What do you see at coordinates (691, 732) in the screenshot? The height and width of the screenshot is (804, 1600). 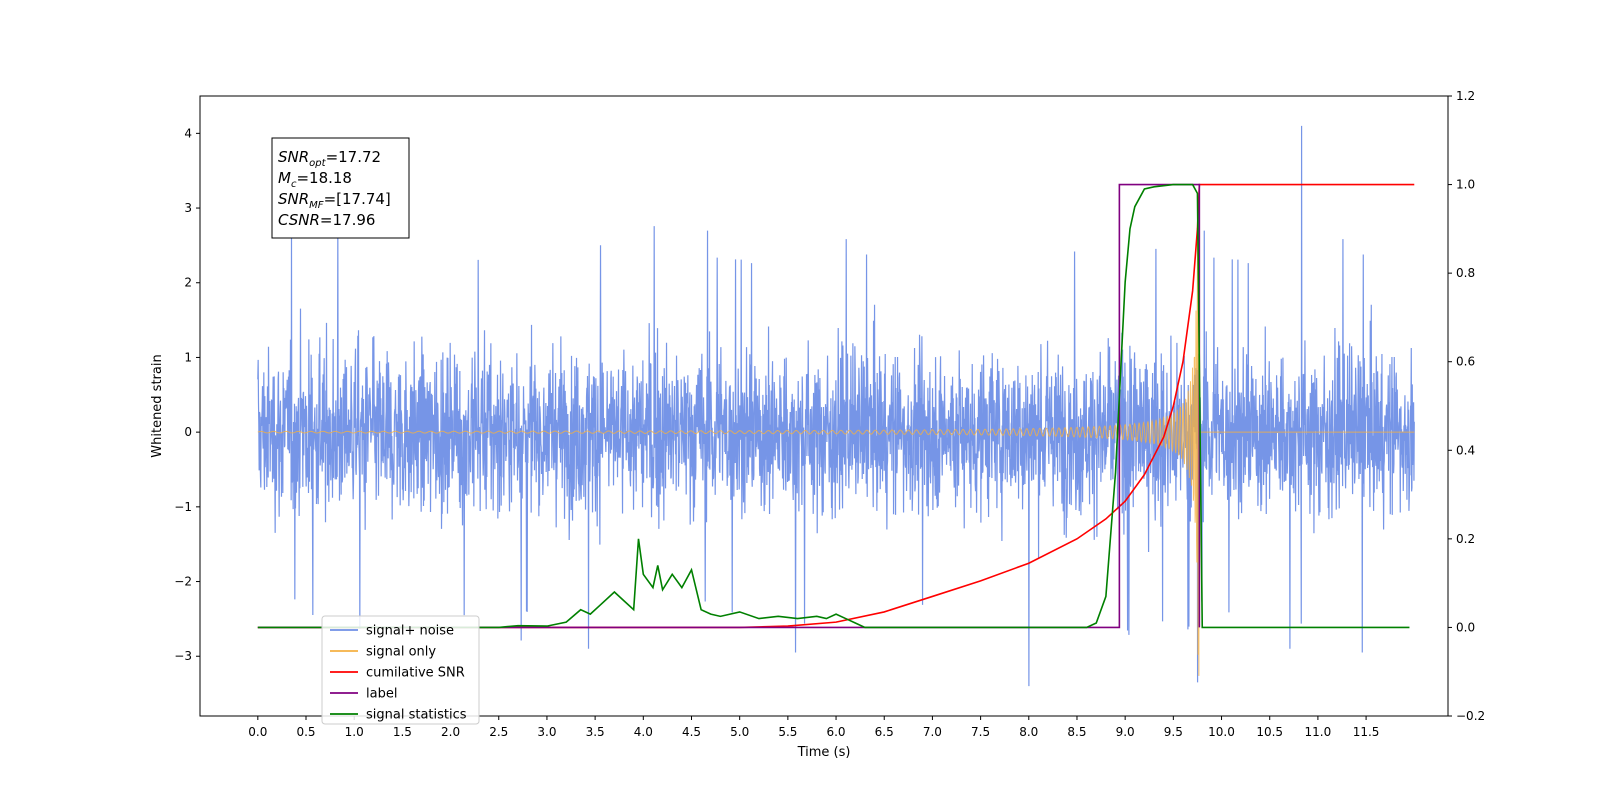 I see `x-tick-label: 4.5` at bounding box center [691, 732].